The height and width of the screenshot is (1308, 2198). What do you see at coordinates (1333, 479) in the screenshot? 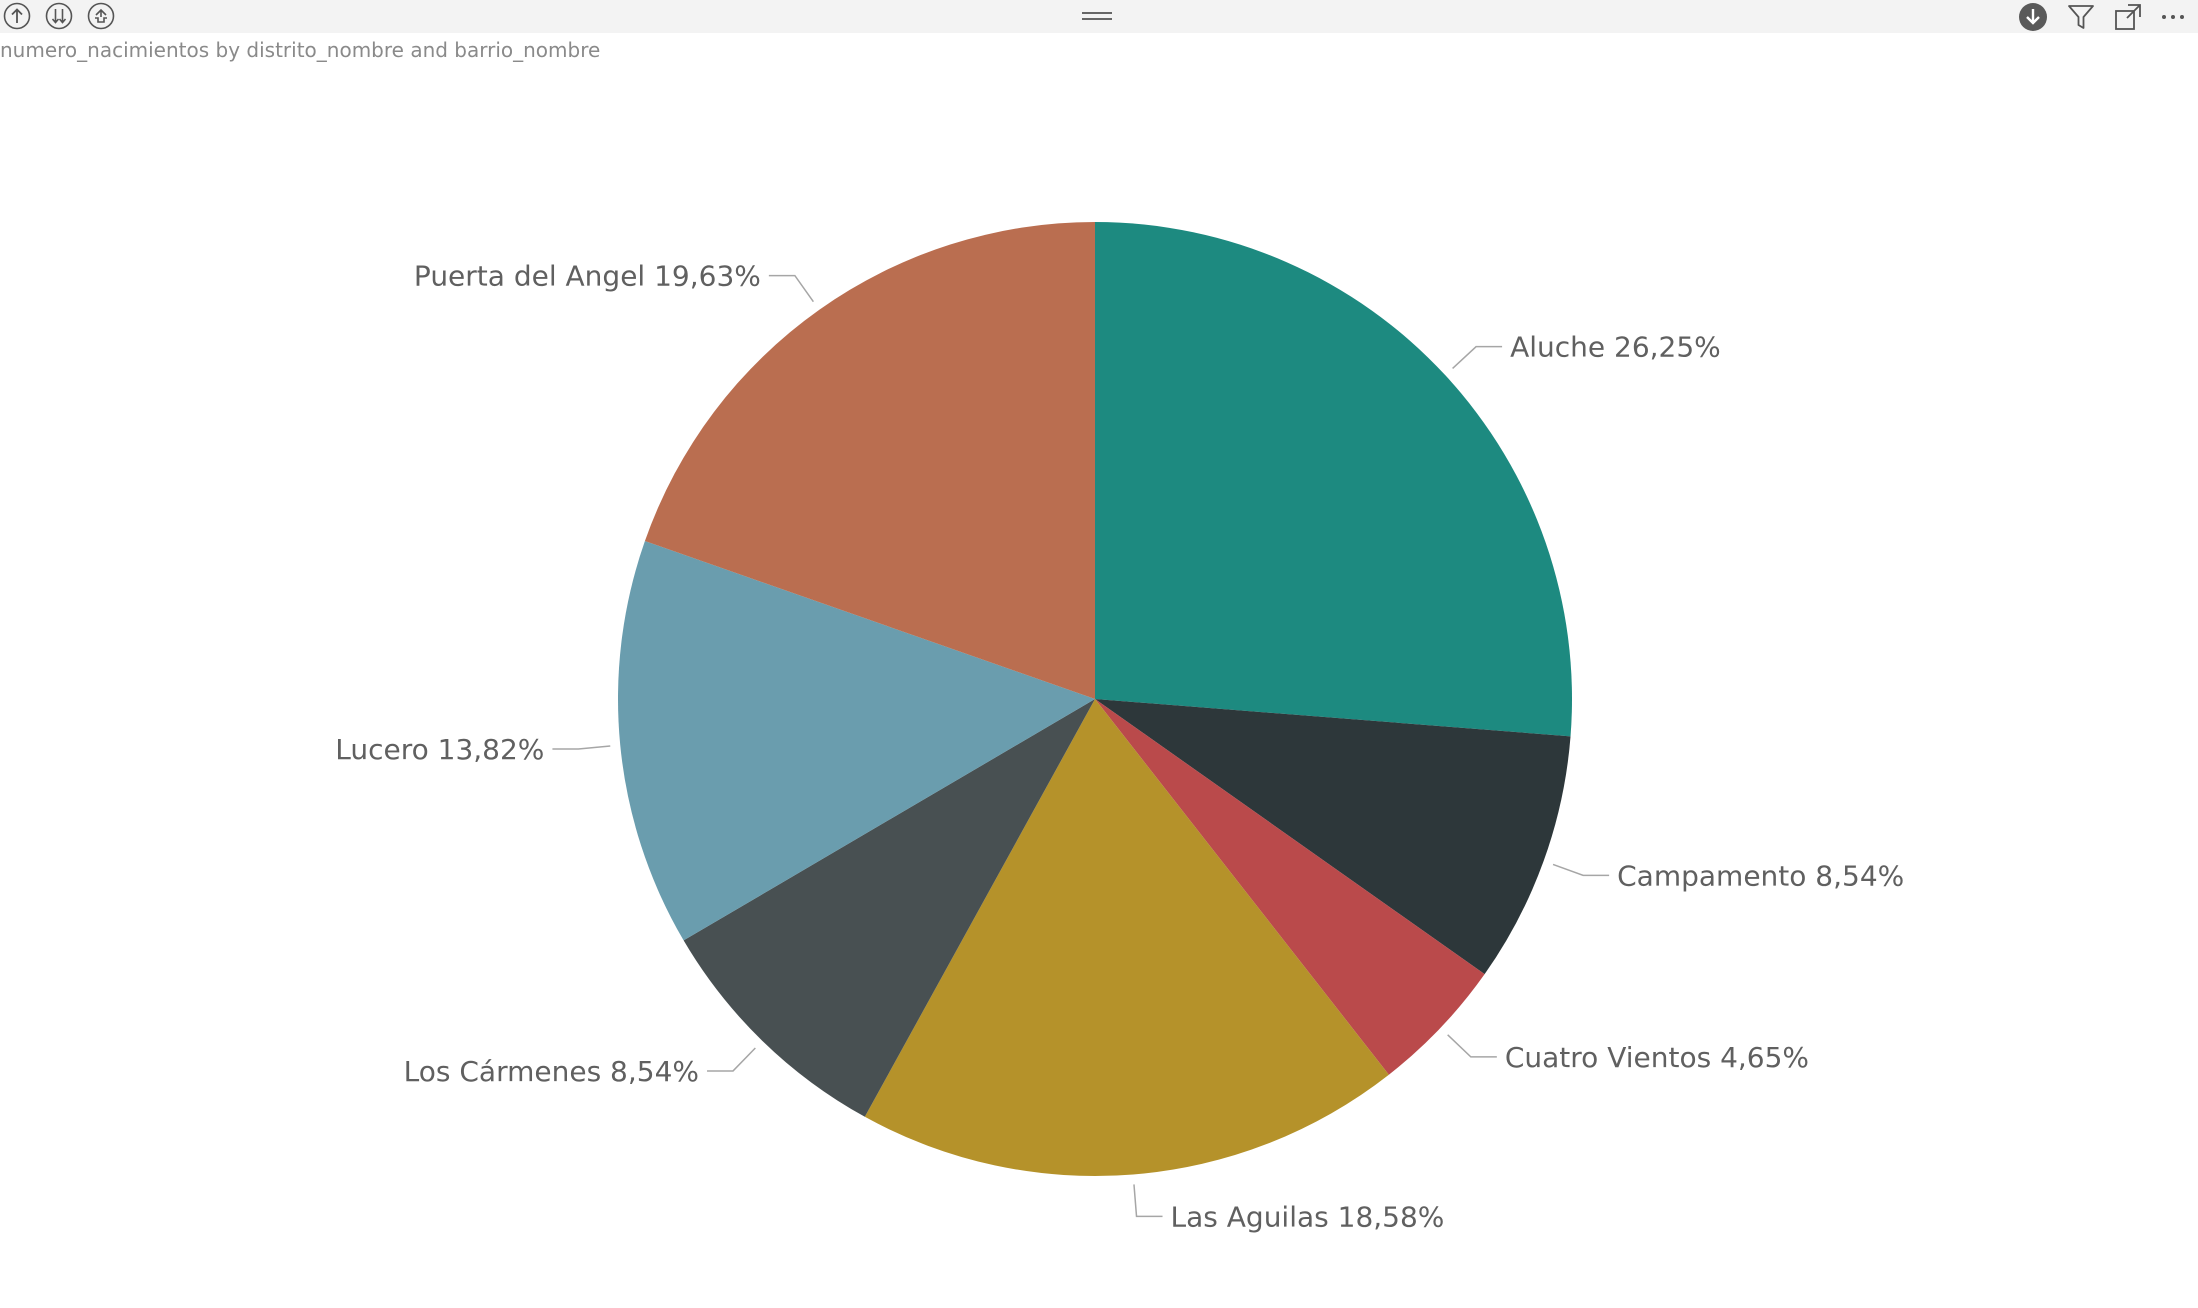
I see `pie-slice-aluche` at bounding box center [1333, 479].